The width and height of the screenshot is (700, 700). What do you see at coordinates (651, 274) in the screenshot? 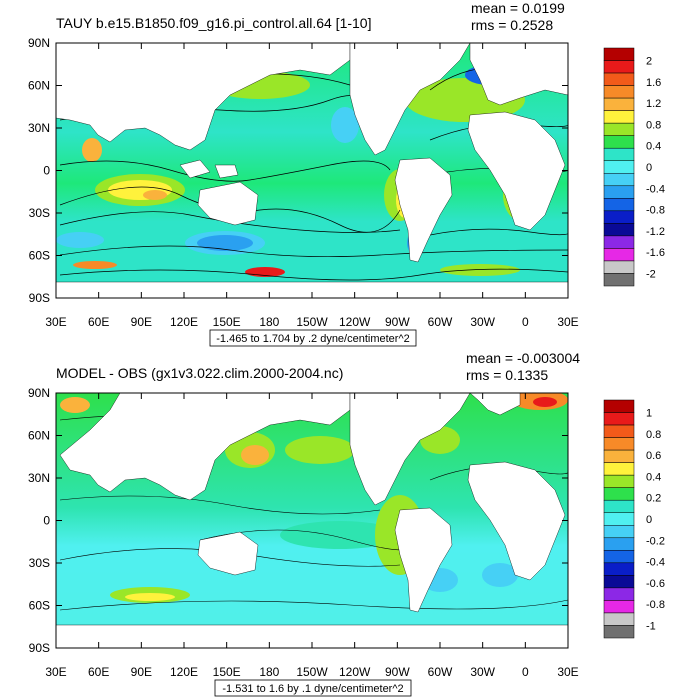
I see `colorbar-label: -2` at bounding box center [651, 274].